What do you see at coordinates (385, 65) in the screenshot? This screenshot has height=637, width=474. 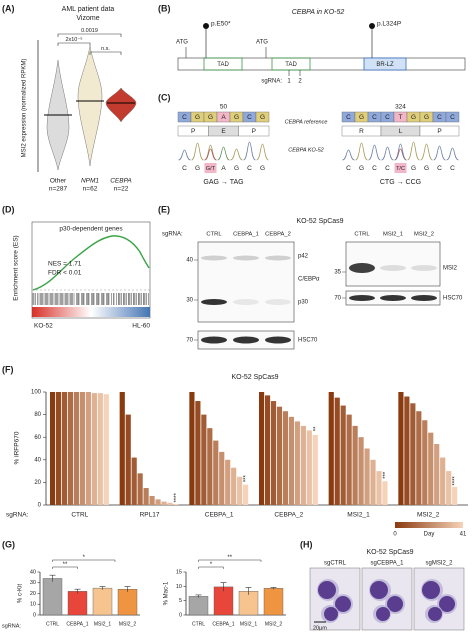 I see `domain-label: BR-LZ` at bounding box center [385, 65].